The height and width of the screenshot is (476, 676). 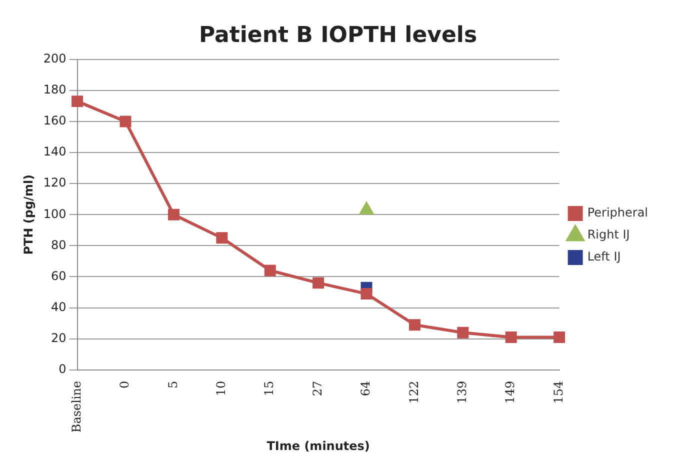 What do you see at coordinates (510, 392) in the screenshot?
I see `x-tick-label: 149` at bounding box center [510, 392].